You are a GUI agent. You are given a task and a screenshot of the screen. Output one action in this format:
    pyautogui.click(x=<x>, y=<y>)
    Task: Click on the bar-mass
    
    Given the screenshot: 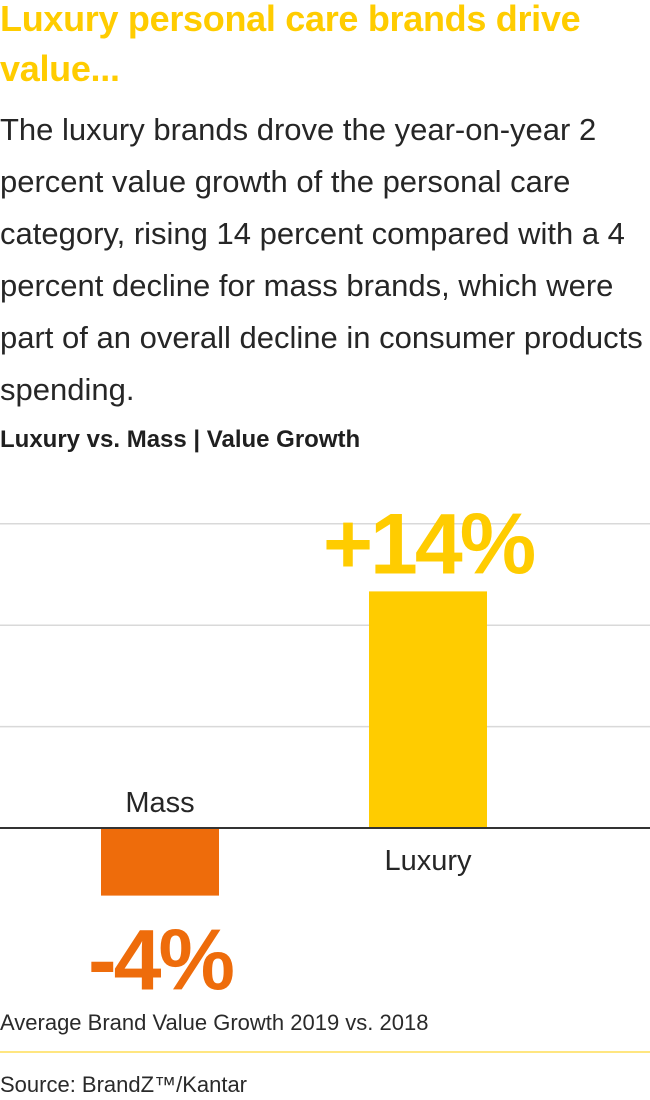 What is the action you would take?
    pyautogui.click(x=160, y=862)
    